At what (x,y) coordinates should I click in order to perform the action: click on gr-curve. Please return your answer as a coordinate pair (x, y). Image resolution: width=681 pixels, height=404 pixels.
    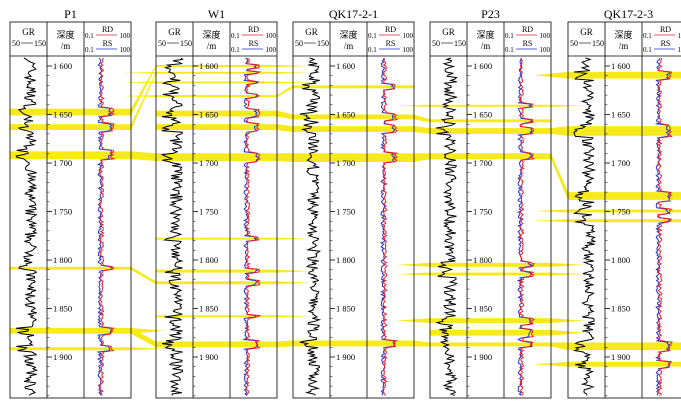
    Looking at the image, I should click on (172, 226).